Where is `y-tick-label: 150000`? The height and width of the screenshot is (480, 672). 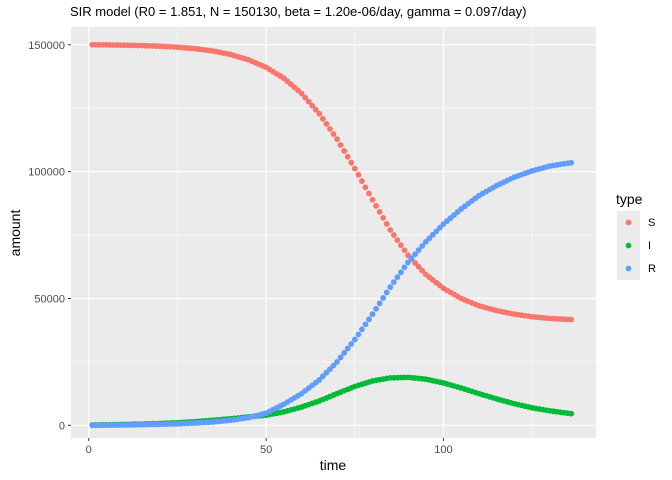 y-tick-label: 150000 is located at coordinates (46, 46).